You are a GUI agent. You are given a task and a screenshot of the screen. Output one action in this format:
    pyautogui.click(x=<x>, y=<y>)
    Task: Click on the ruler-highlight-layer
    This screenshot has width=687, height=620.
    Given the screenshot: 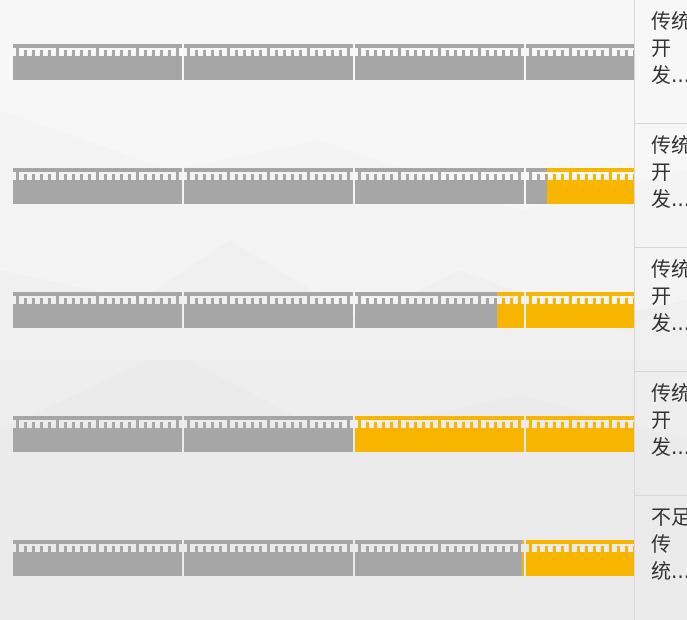 What is the action you would take?
    pyautogui.click(x=565, y=310)
    